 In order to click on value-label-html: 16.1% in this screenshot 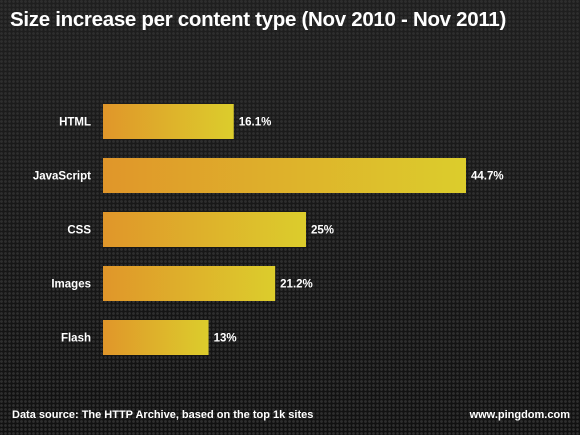, I will do `click(255, 123)`.